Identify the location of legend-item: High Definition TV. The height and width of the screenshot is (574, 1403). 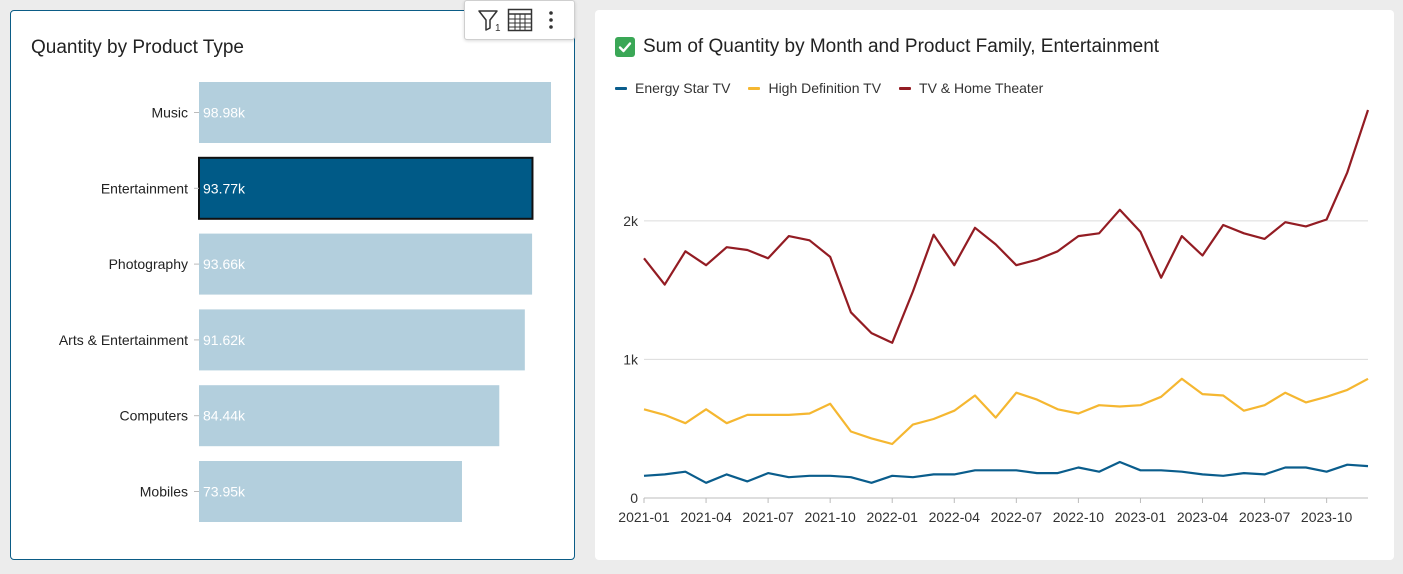
(814, 88).